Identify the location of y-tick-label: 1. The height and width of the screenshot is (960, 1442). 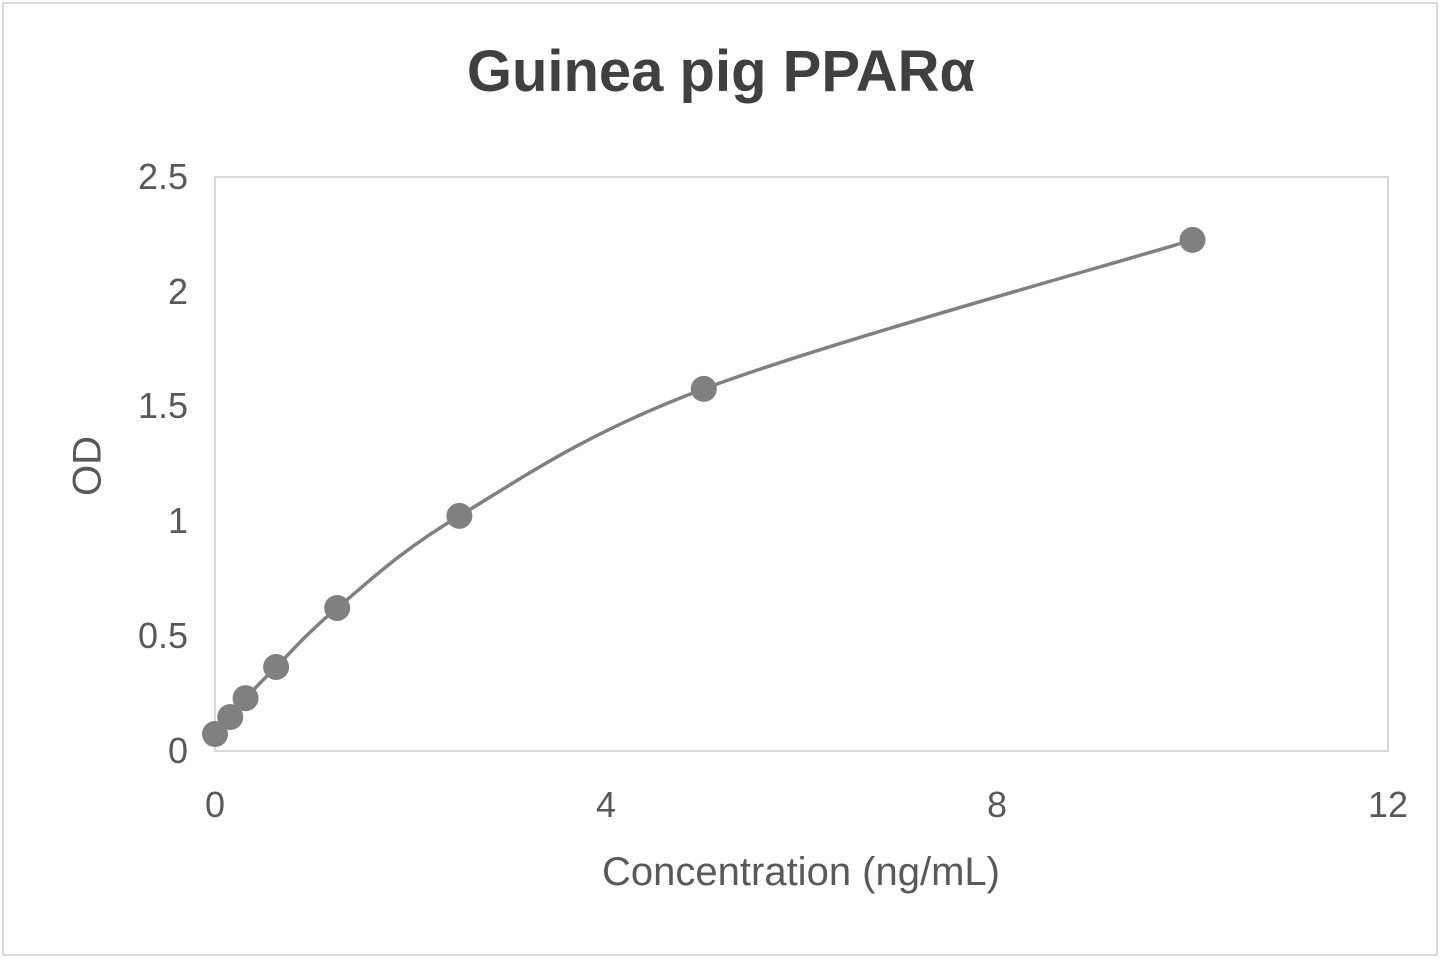
(177, 520).